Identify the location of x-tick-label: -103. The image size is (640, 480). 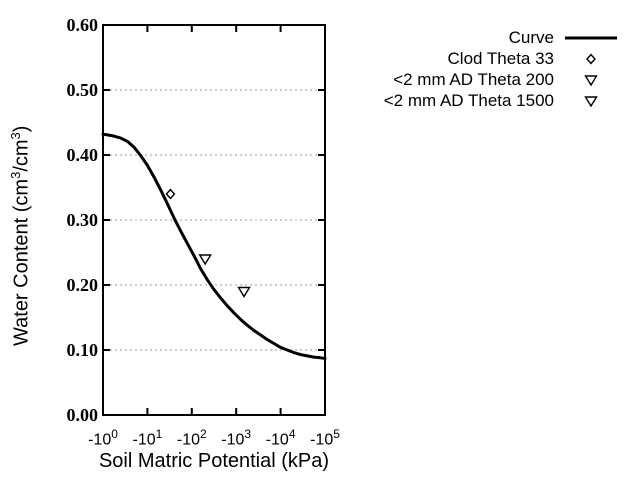
(236, 438).